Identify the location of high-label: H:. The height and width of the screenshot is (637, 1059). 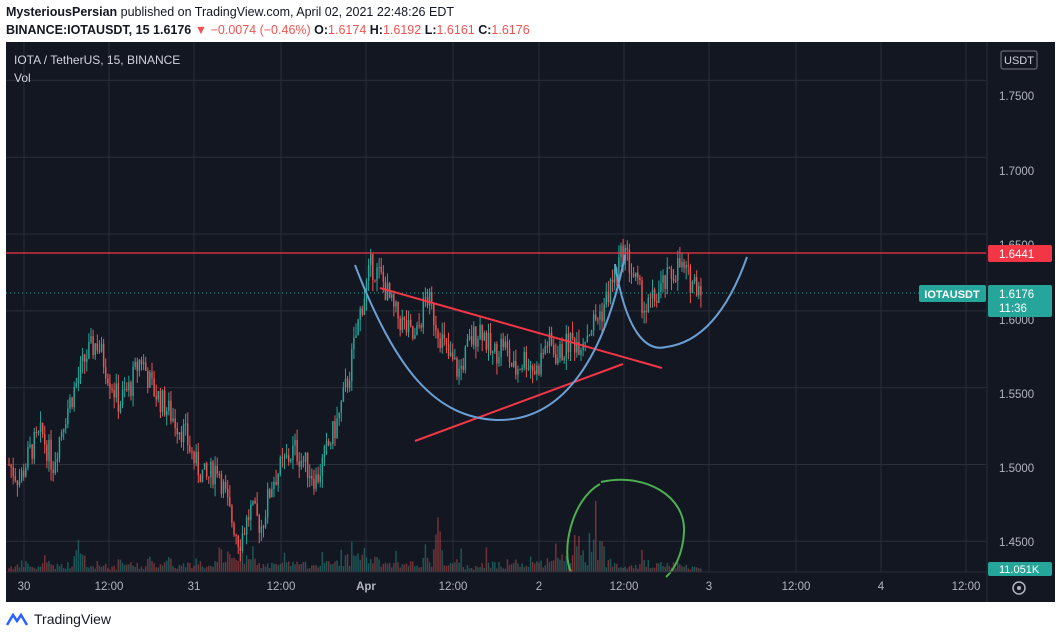
(376, 30).